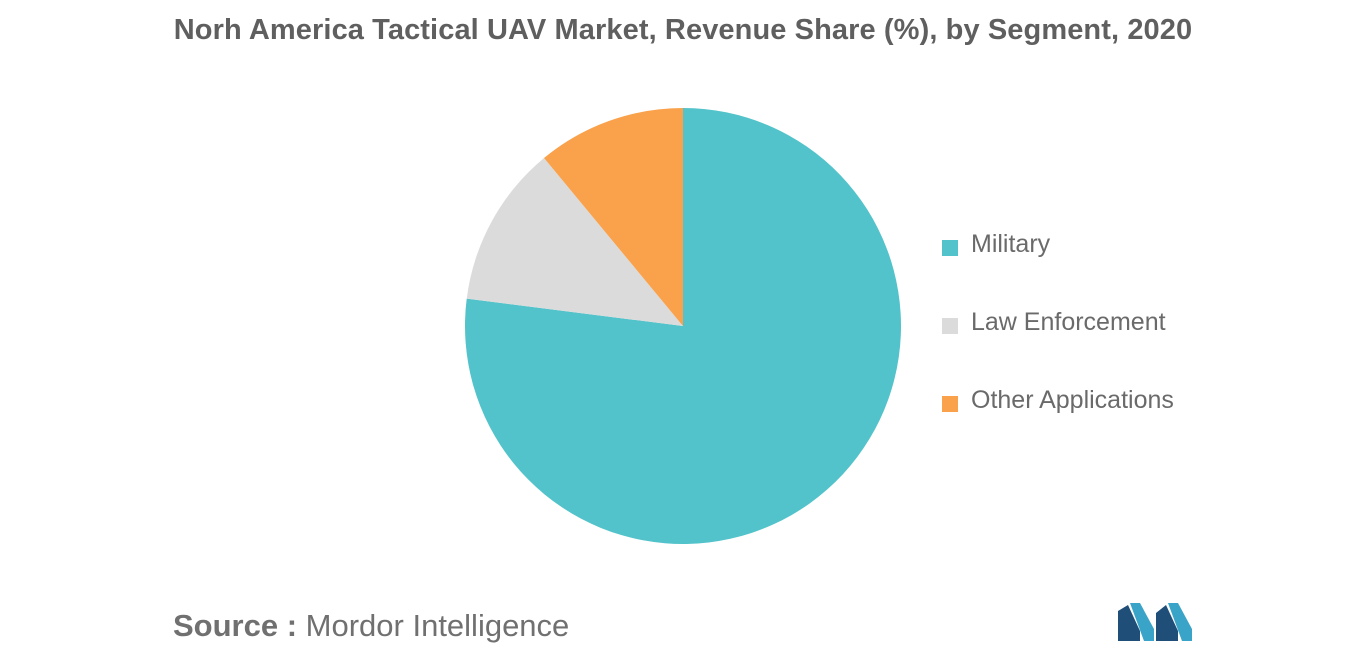 The height and width of the screenshot is (655, 1366). What do you see at coordinates (437, 625) in the screenshot?
I see `source-text: Mordor Intelligence` at bounding box center [437, 625].